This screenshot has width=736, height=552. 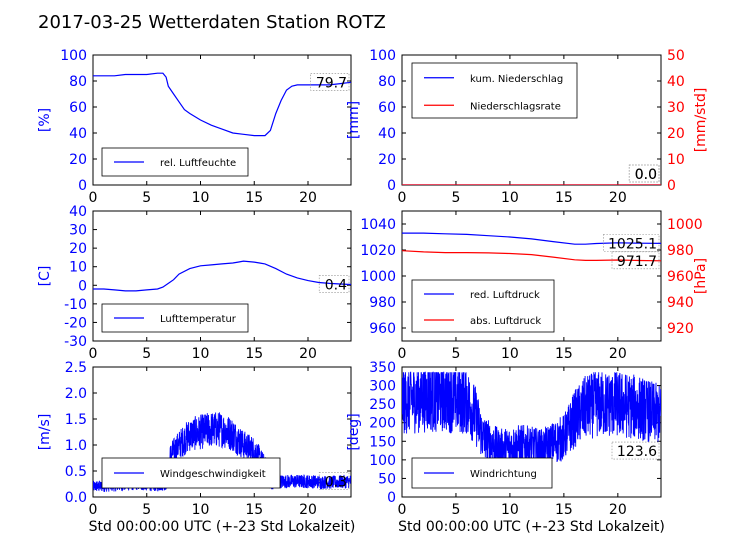 What do you see at coordinates (382, 329) in the screenshot?
I see `y-tick-label: 960` at bounding box center [382, 329].